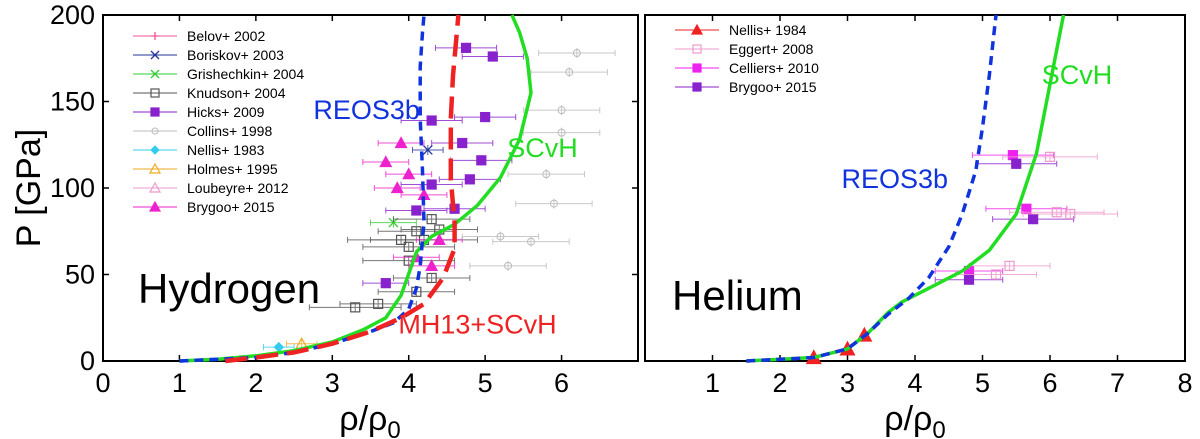 The height and width of the screenshot is (439, 1200). Describe the element at coordinates (737, 295) in the screenshot. I see `helium-panel-label: Helium` at that location.